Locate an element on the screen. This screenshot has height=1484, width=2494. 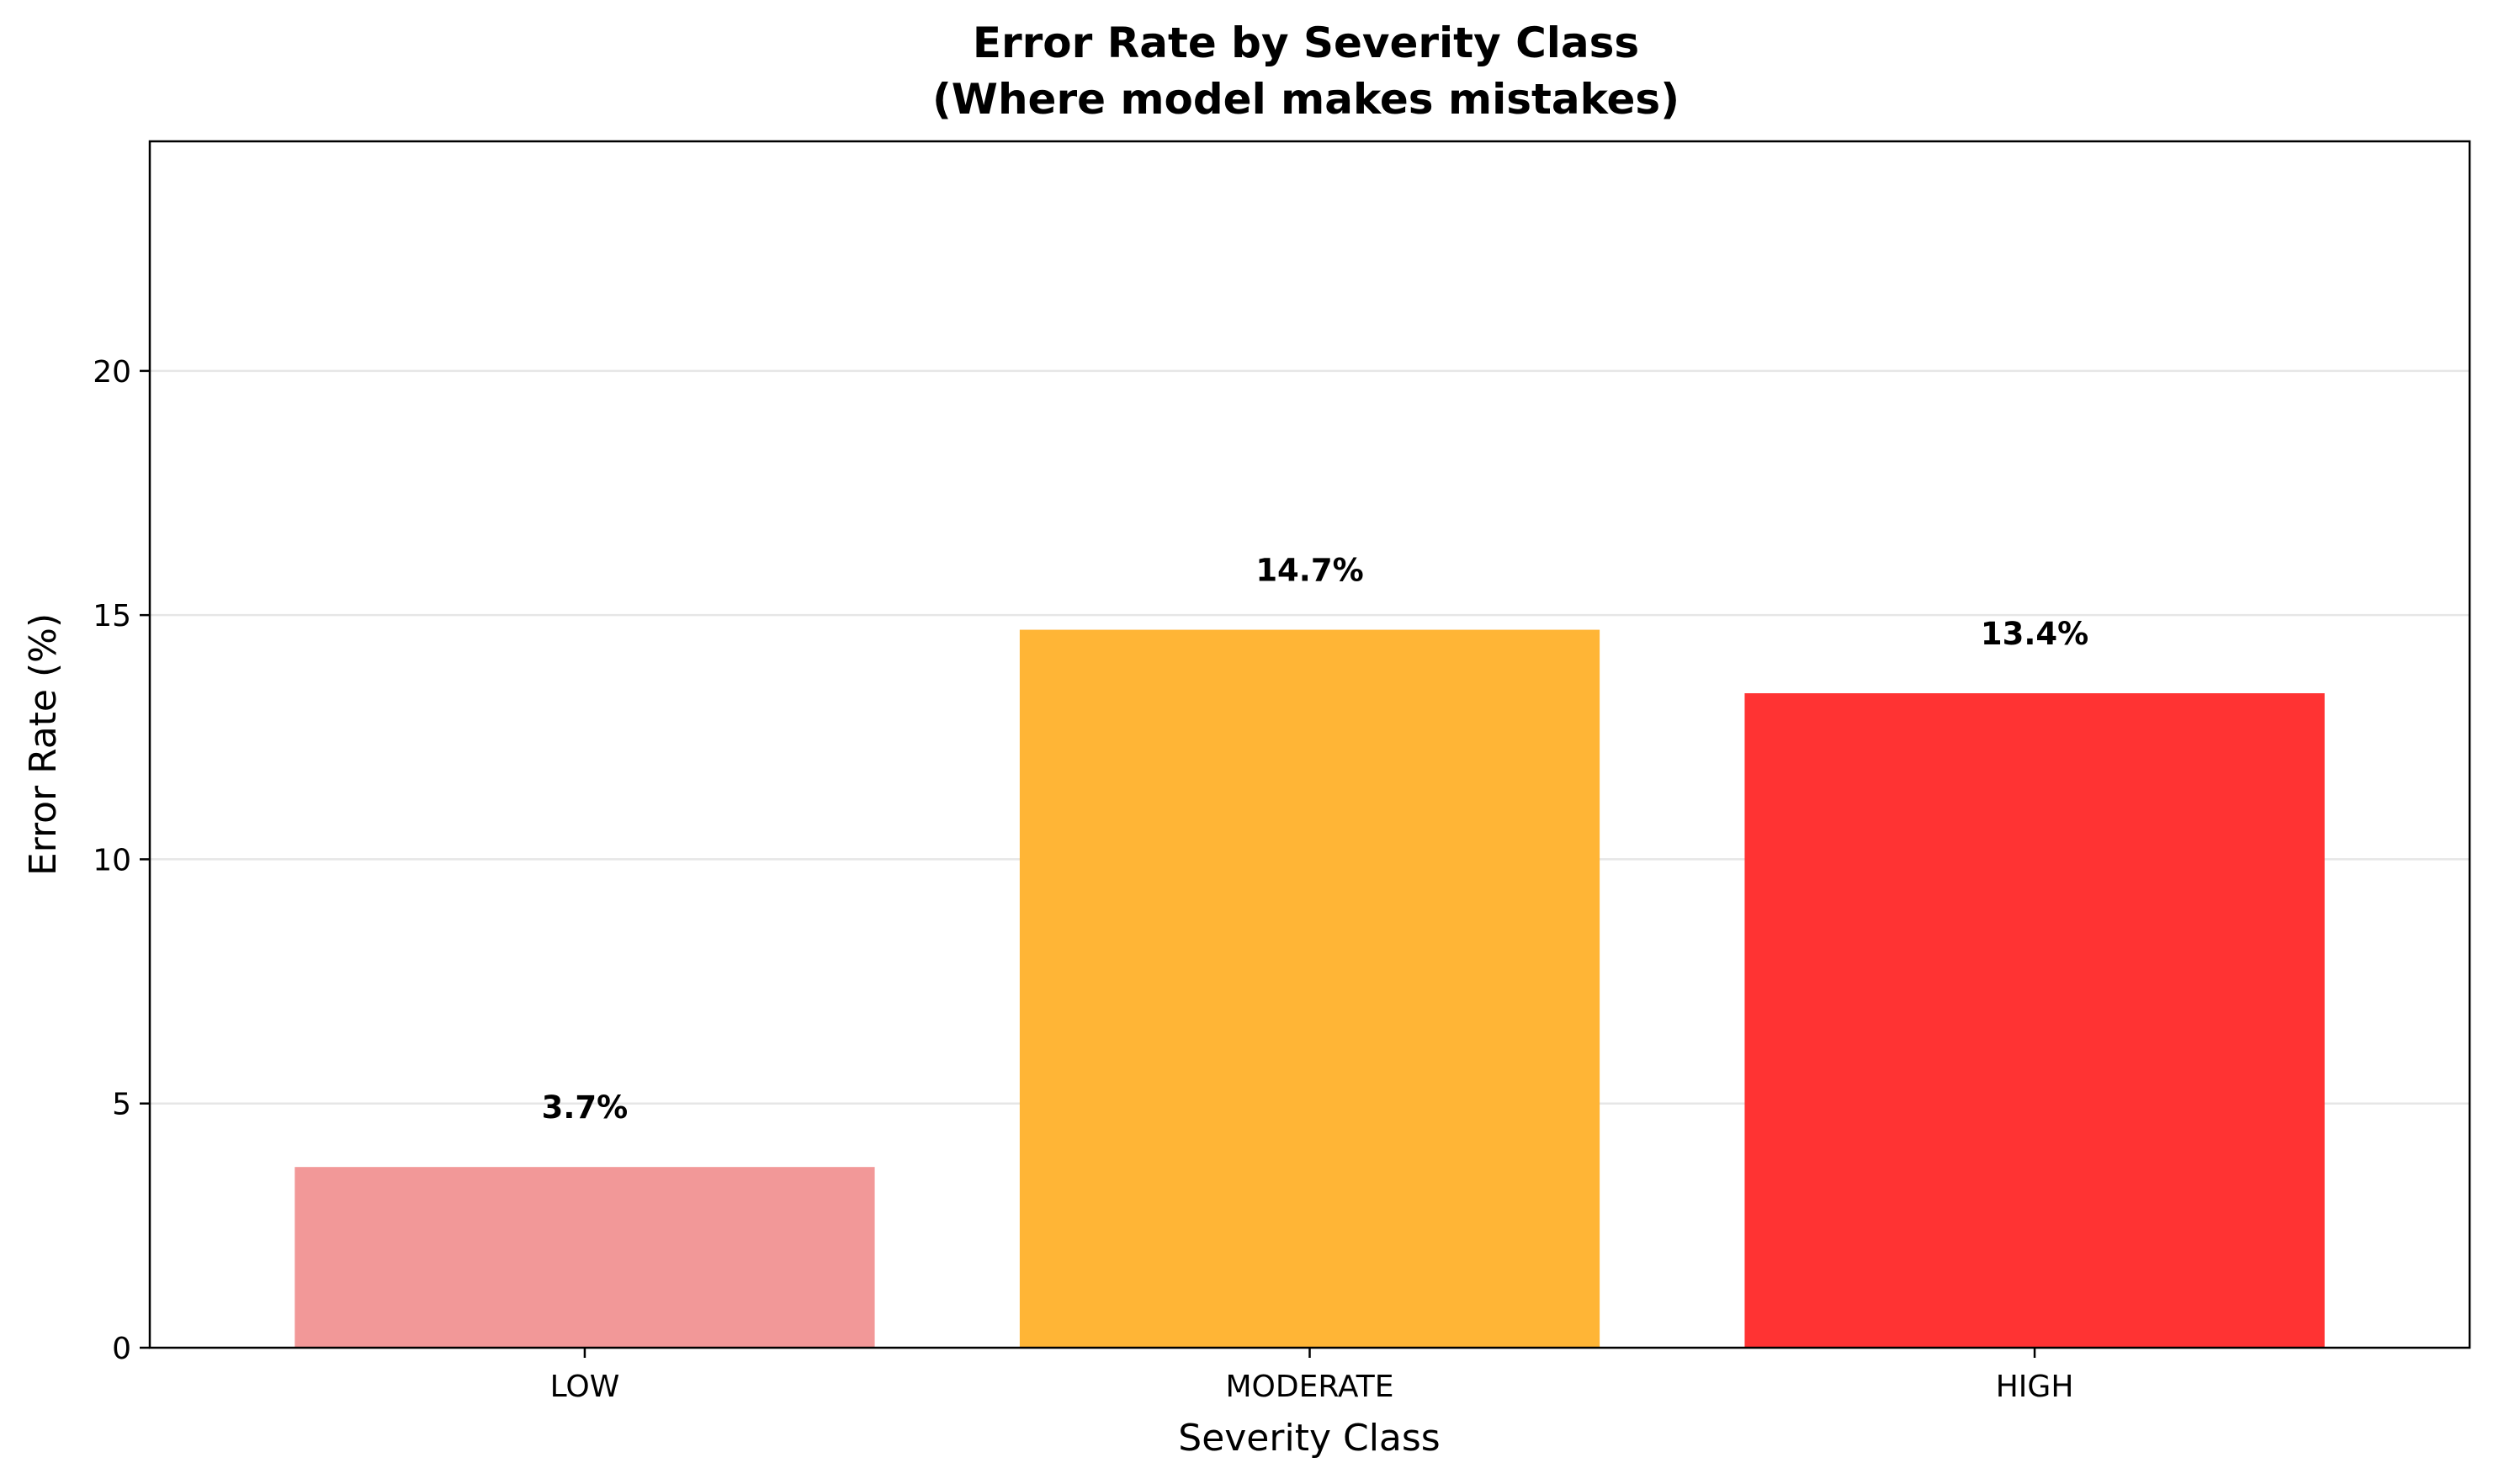
x-tick-label: MODERATE is located at coordinates (1310, 1387).